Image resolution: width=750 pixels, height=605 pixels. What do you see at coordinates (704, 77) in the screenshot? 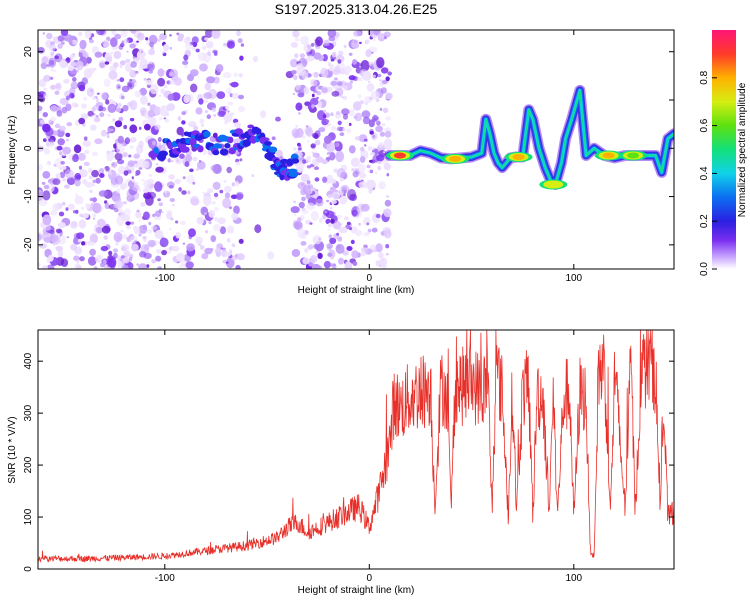
I see `colorbar-tick-label: 0.8` at bounding box center [704, 77].